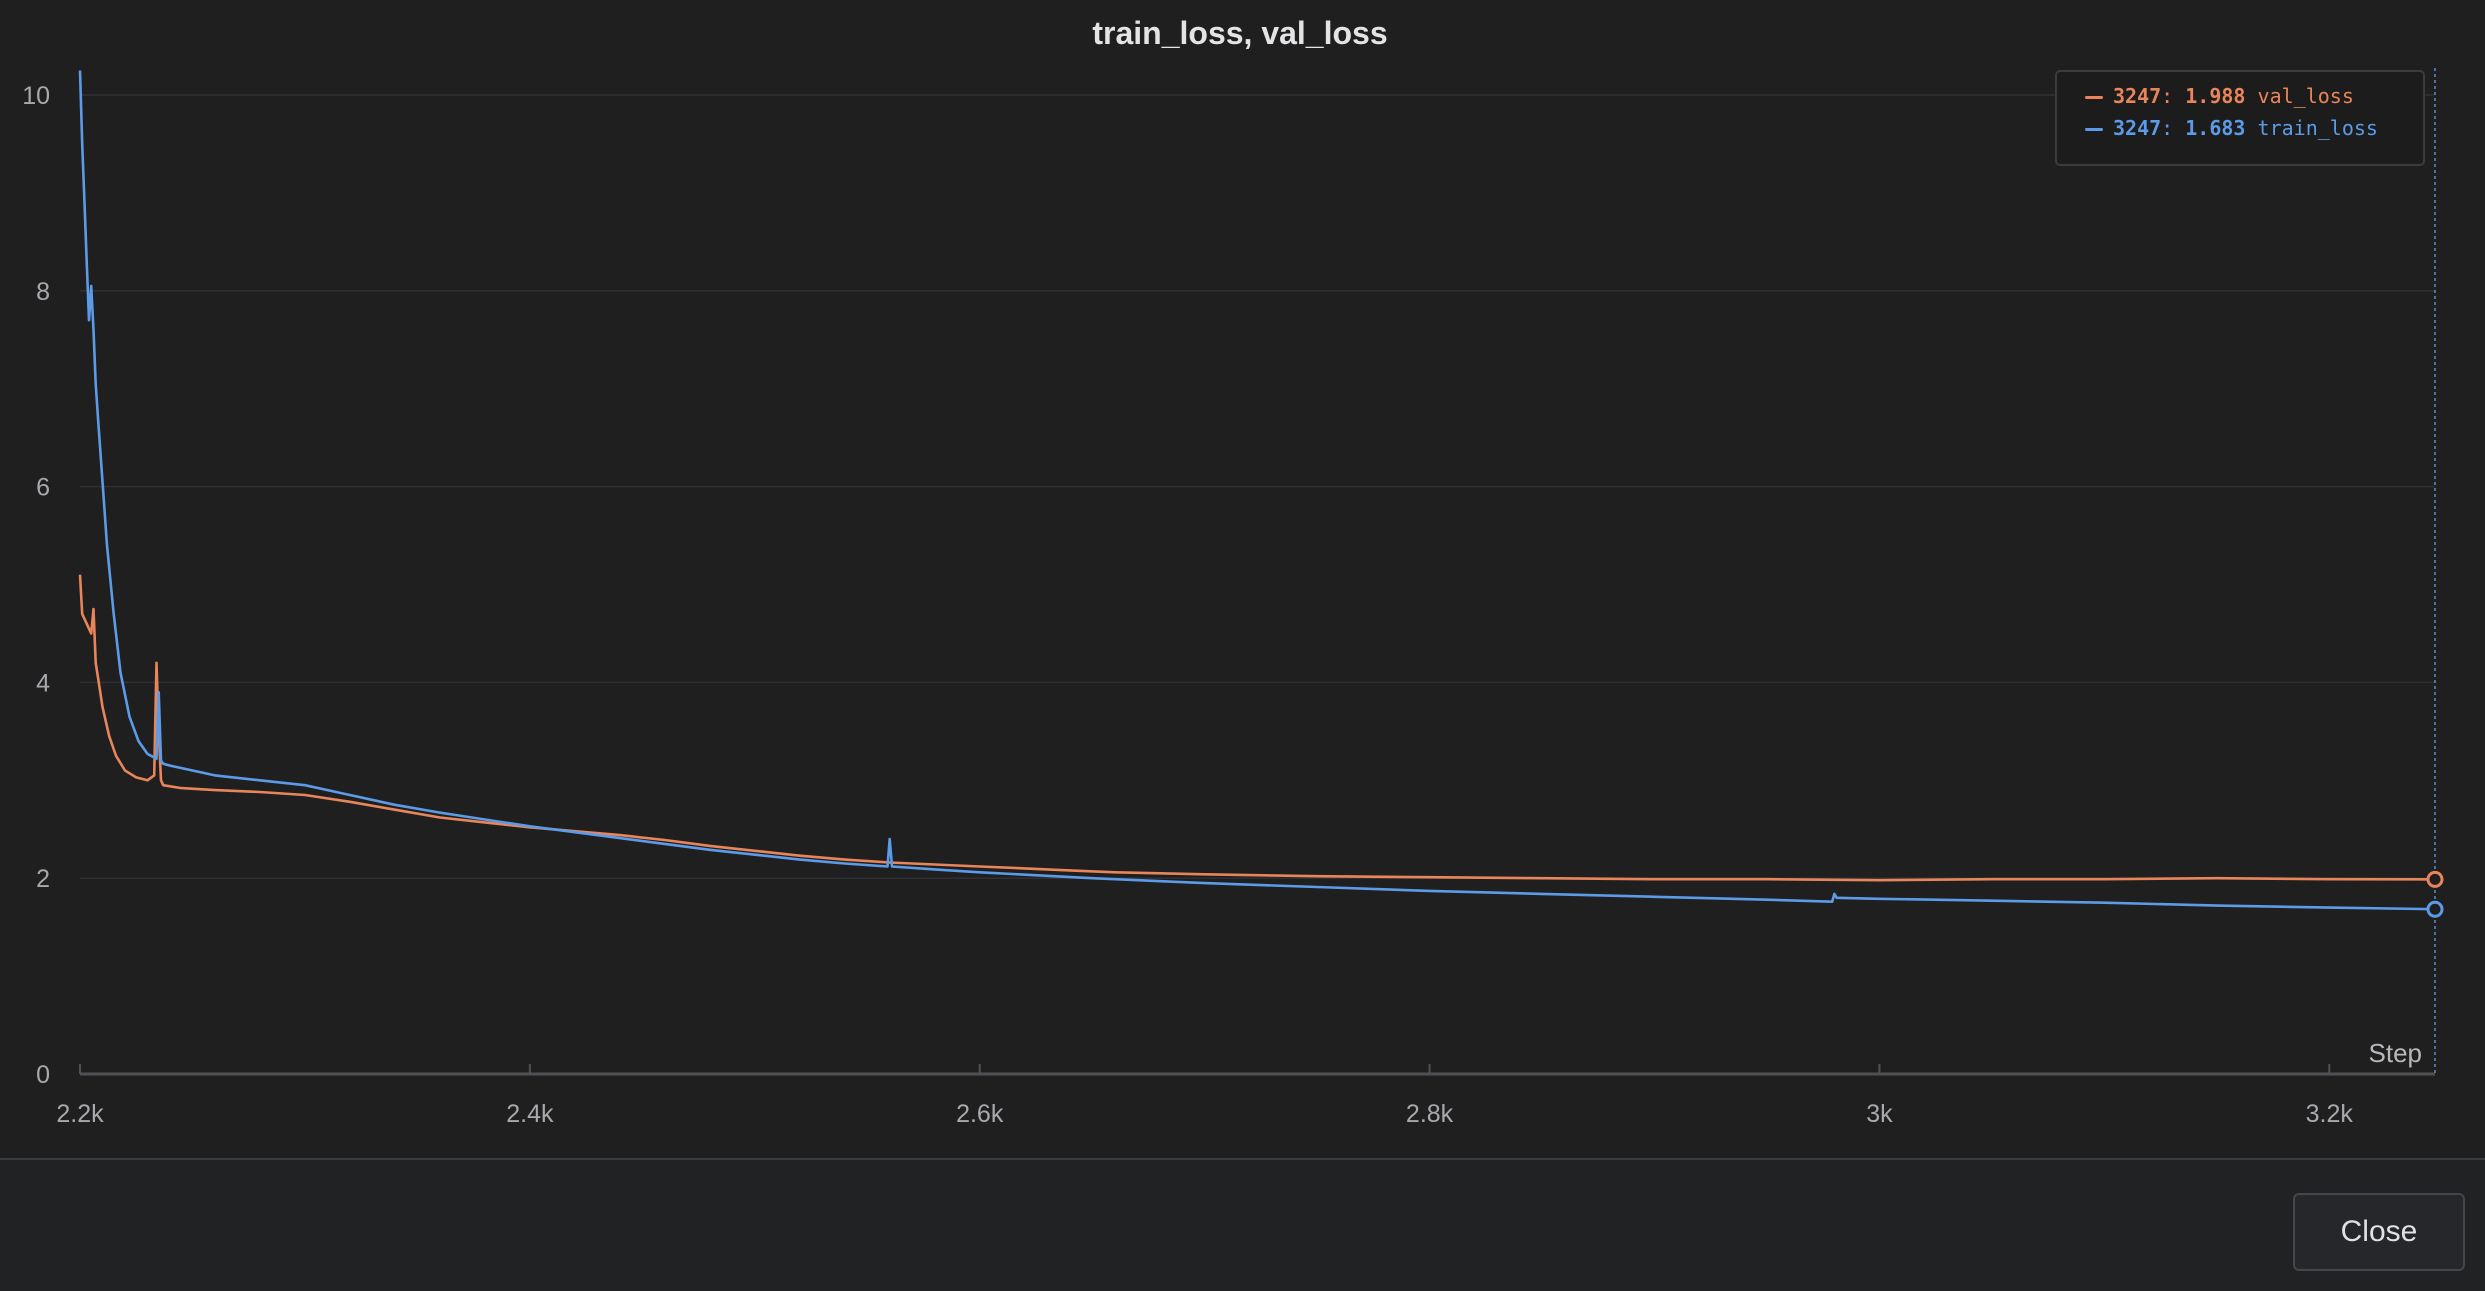 The width and height of the screenshot is (2485, 1291). Describe the element at coordinates (43, 1075) in the screenshot. I see `y-tick-label: 0` at that location.